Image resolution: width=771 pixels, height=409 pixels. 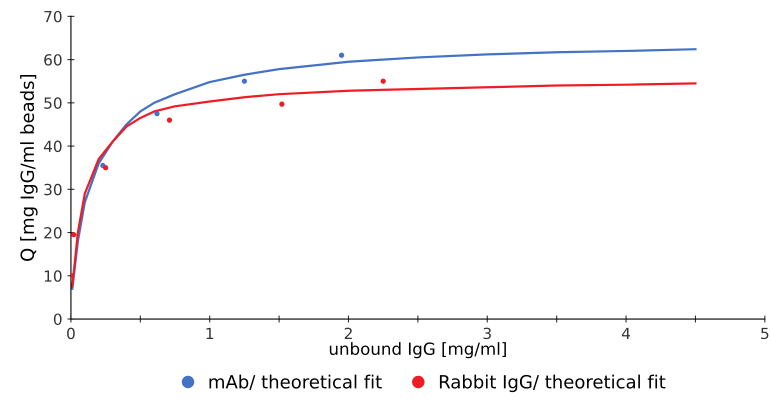 What do you see at coordinates (53, 103) in the screenshot?
I see `y-tick-label: 50` at bounding box center [53, 103].